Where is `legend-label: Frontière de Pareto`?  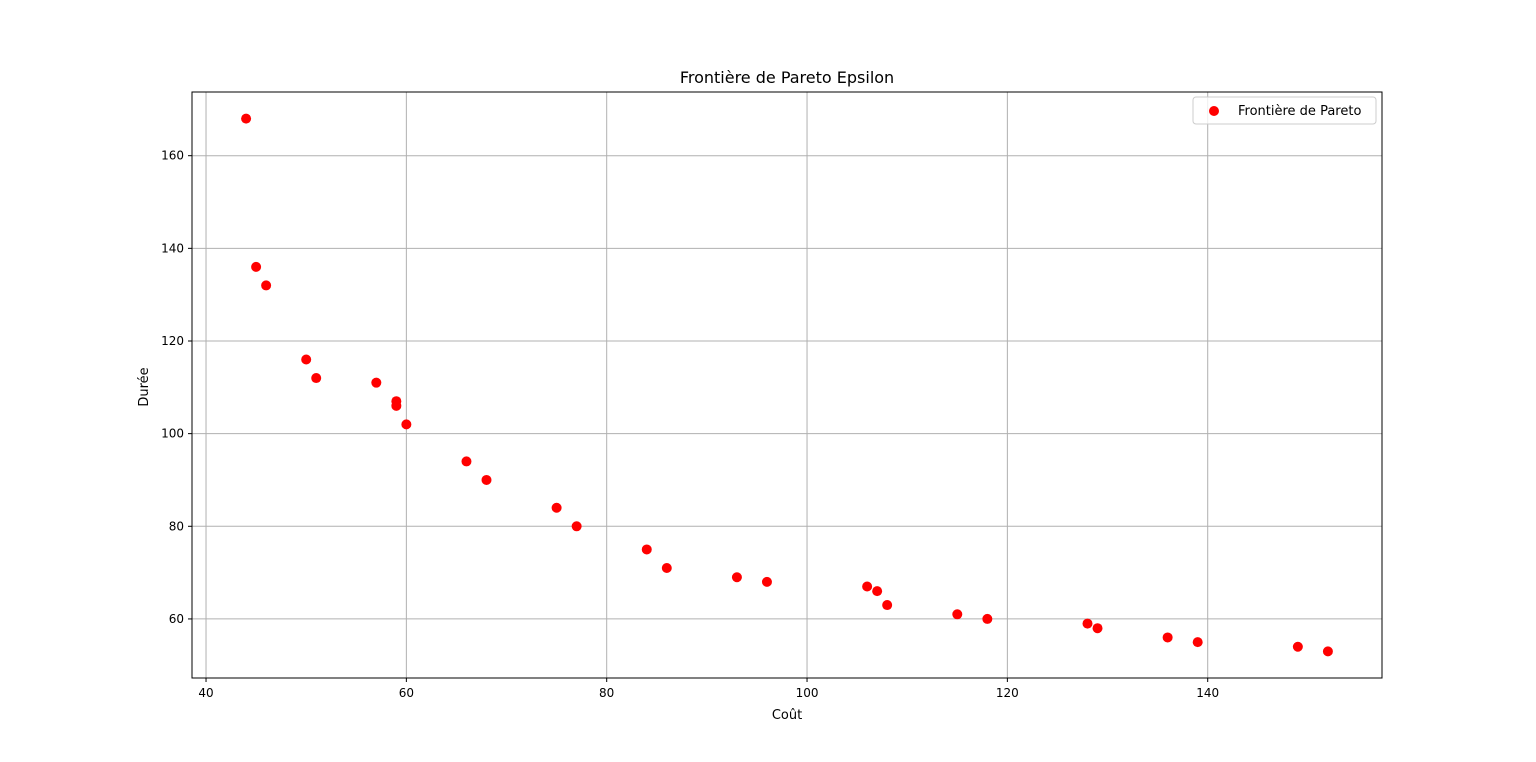 legend-label: Frontière de Pareto is located at coordinates (1299, 111).